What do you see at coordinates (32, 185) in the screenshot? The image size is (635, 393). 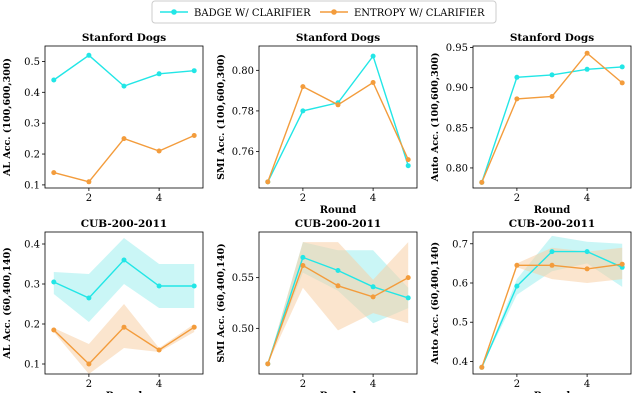 I see `y-tick-label: 0.1` at bounding box center [32, 185].